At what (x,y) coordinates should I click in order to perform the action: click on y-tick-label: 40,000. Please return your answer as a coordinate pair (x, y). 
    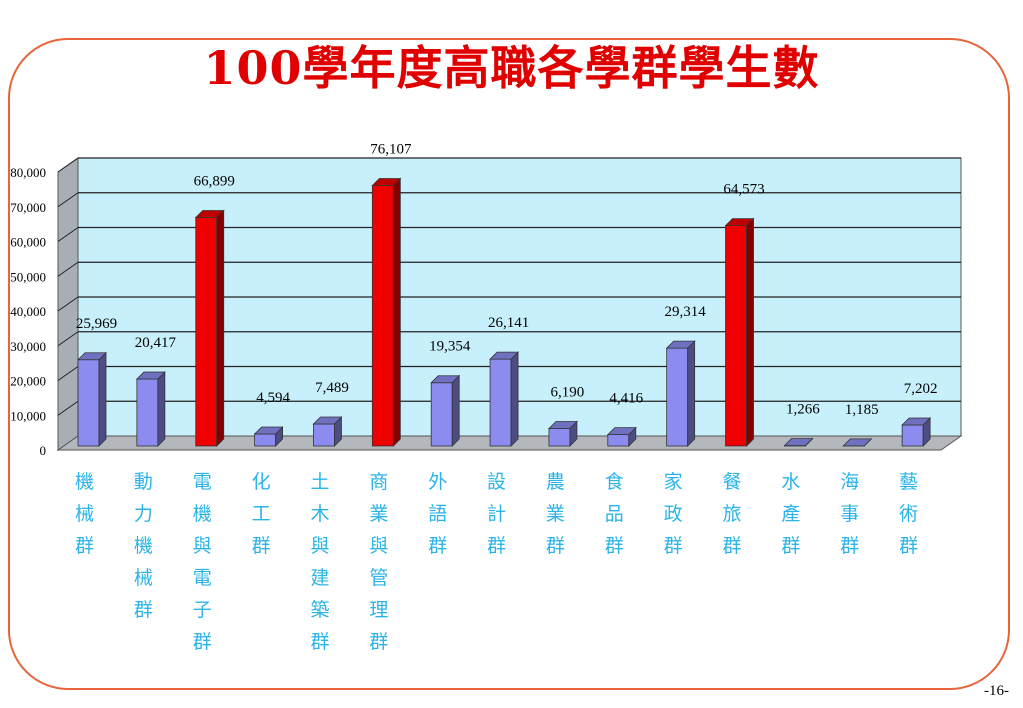
    Looking at the image, I should click on (28, 311).